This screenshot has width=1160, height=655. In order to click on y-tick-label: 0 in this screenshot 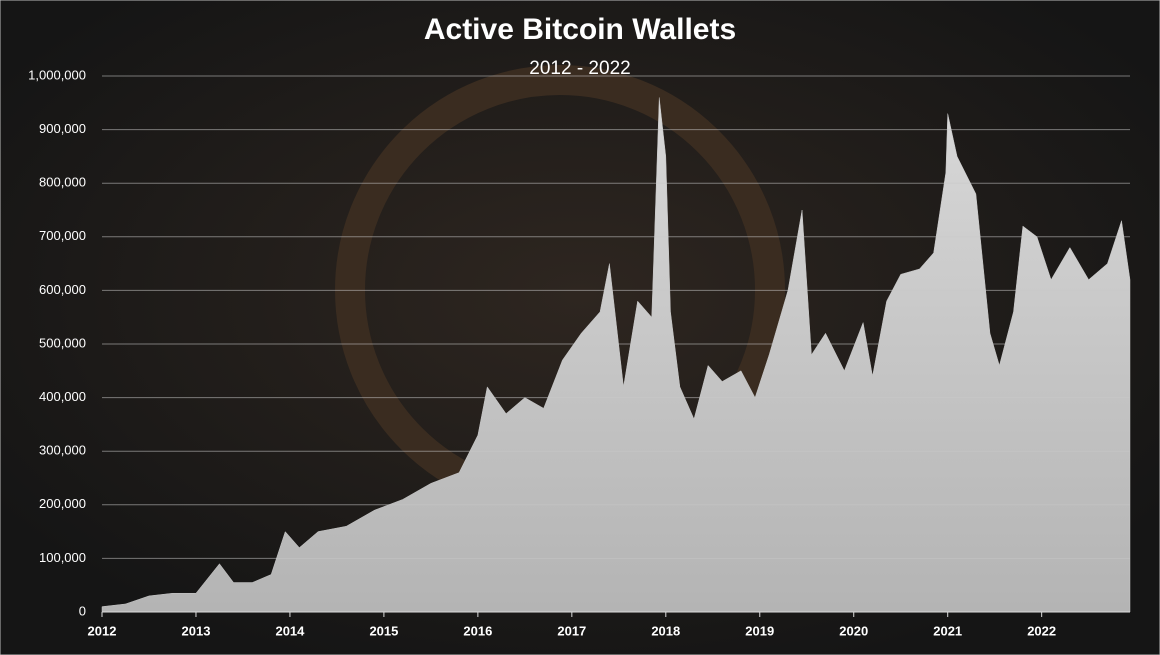, I will do `click(82, 610)`.